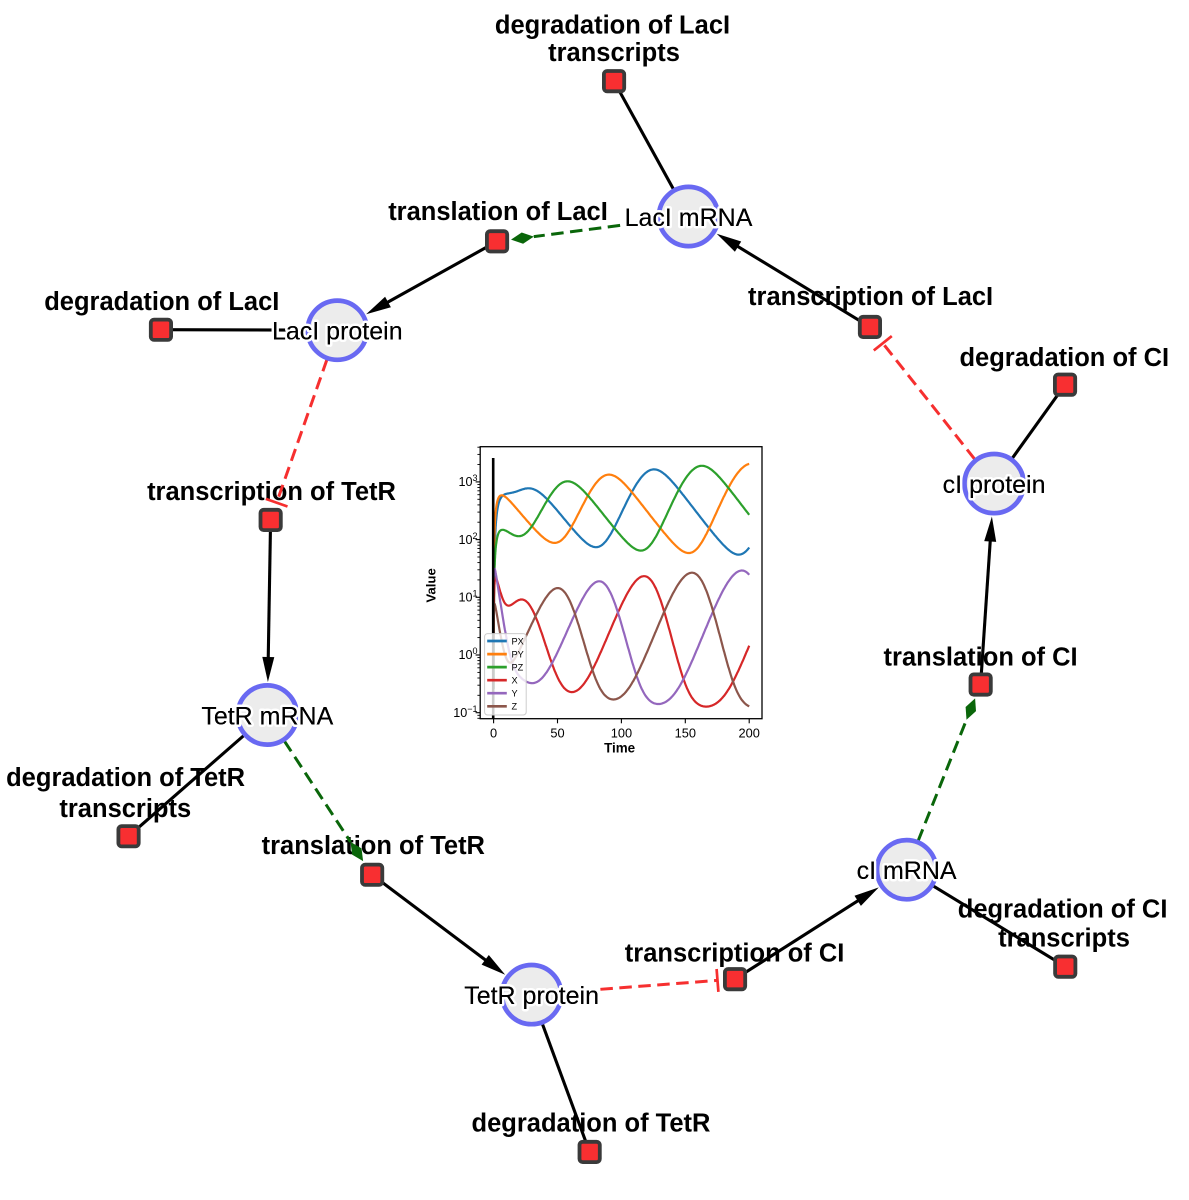  What do you see at coordinates (493, 732) in the screenshot?
I see `svg-text: 0` at bounding box center [493, 732].